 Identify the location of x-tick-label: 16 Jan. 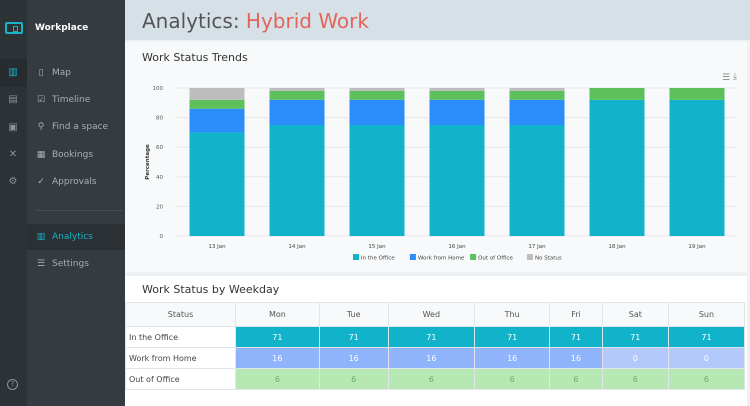
(457, 247).